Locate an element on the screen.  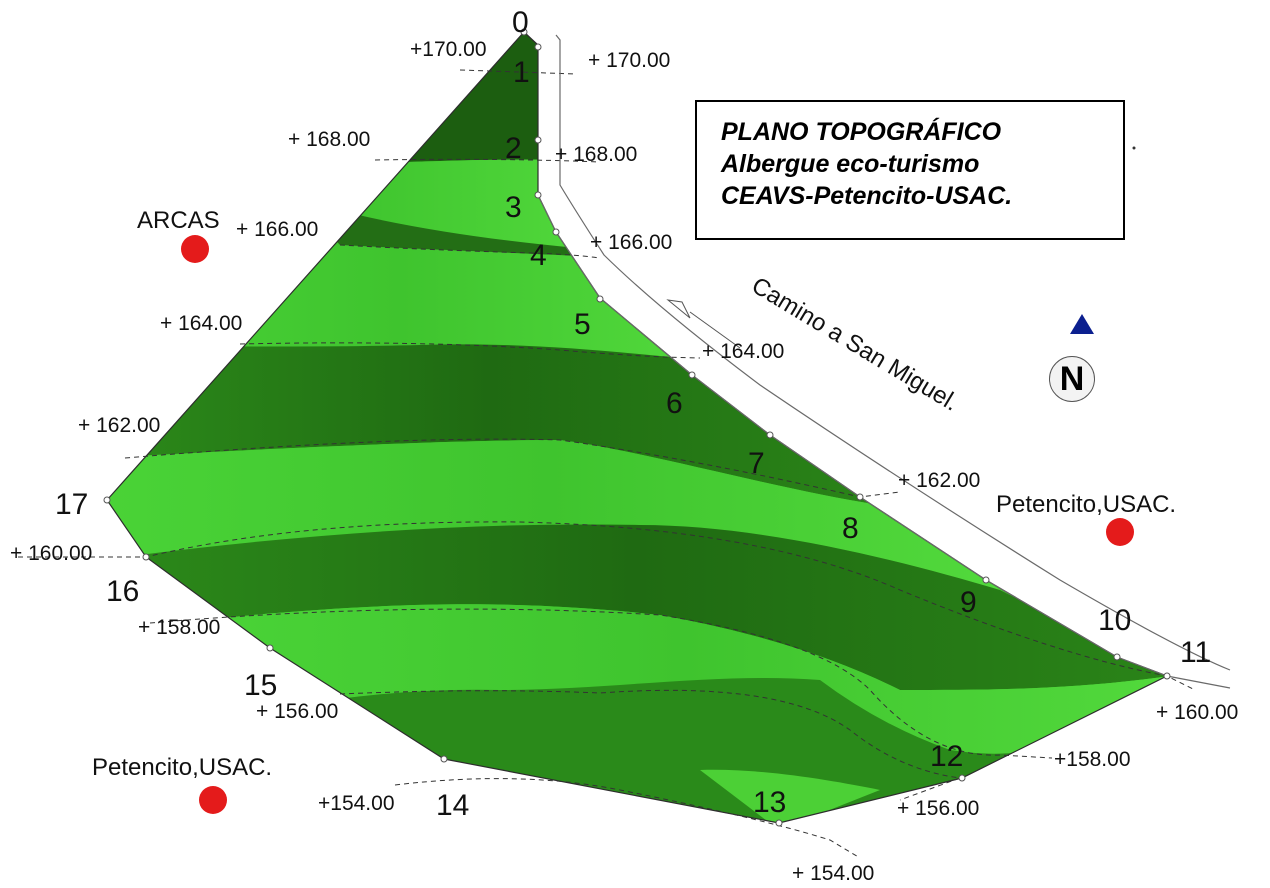
point-label: 16 is located at coordinates (122, 591).